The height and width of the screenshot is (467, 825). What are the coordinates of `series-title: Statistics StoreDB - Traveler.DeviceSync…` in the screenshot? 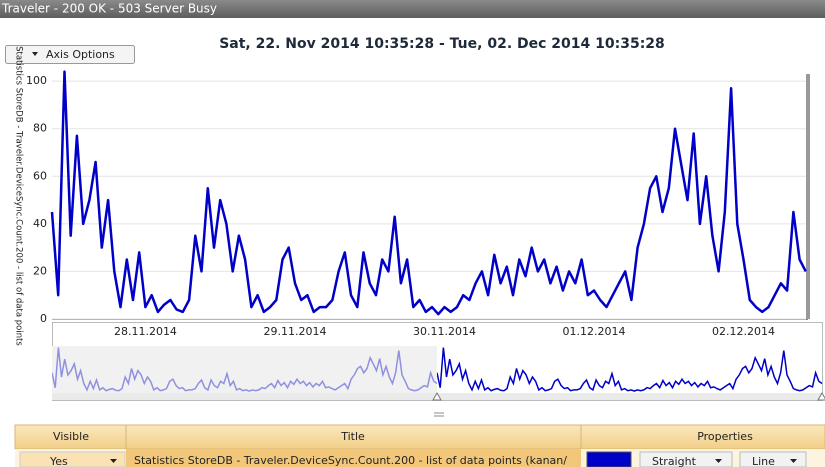 It's located at (350, 460).